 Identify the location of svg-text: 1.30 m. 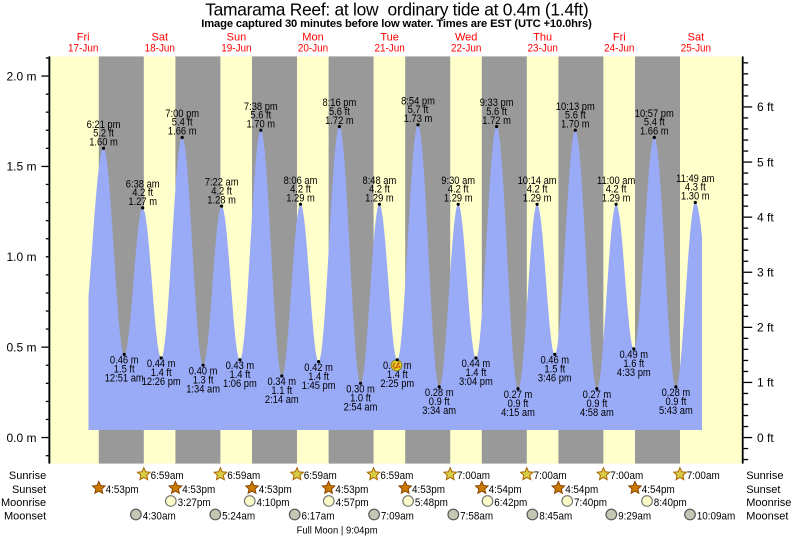
(695, 197).